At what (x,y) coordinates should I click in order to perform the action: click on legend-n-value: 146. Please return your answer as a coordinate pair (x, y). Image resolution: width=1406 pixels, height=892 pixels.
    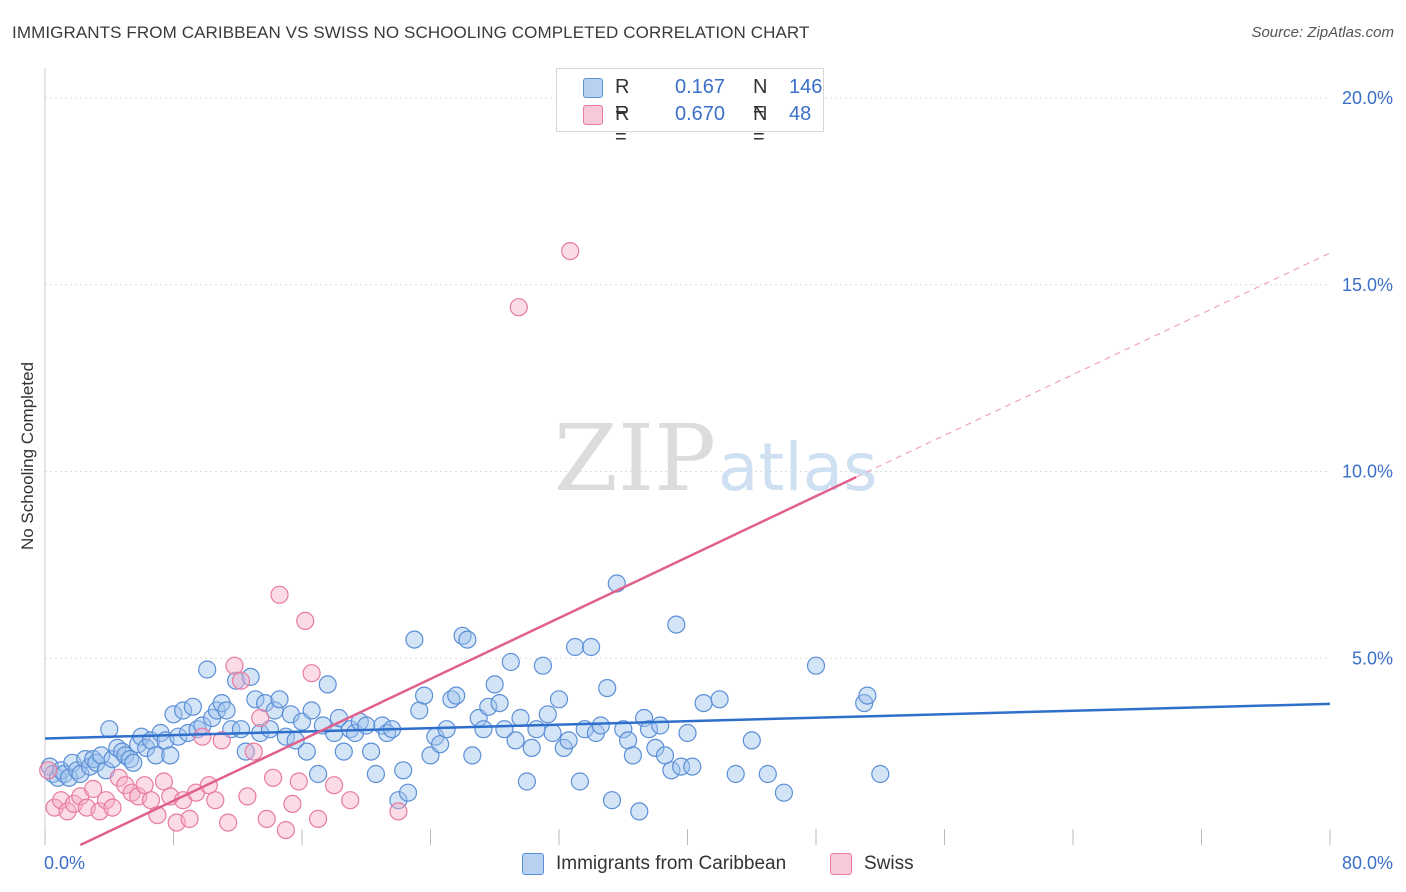
    Looking at the image, I should click on (806, 87).